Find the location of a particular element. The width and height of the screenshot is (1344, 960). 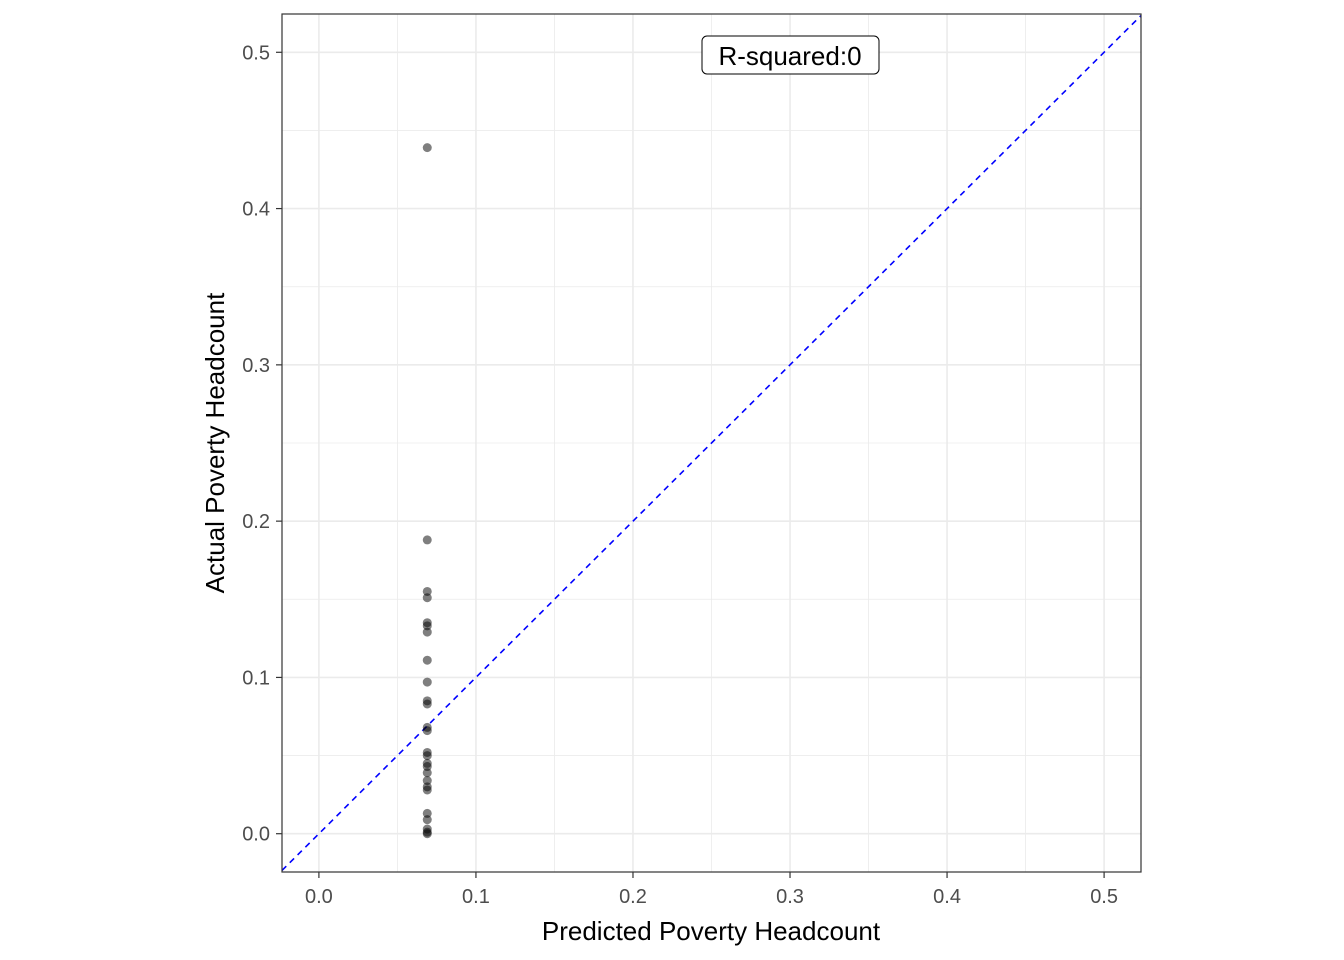

x-axis: 0.0 0.1 0.2 0.3 0.4 0.5 is located at coordinates (711, 890).